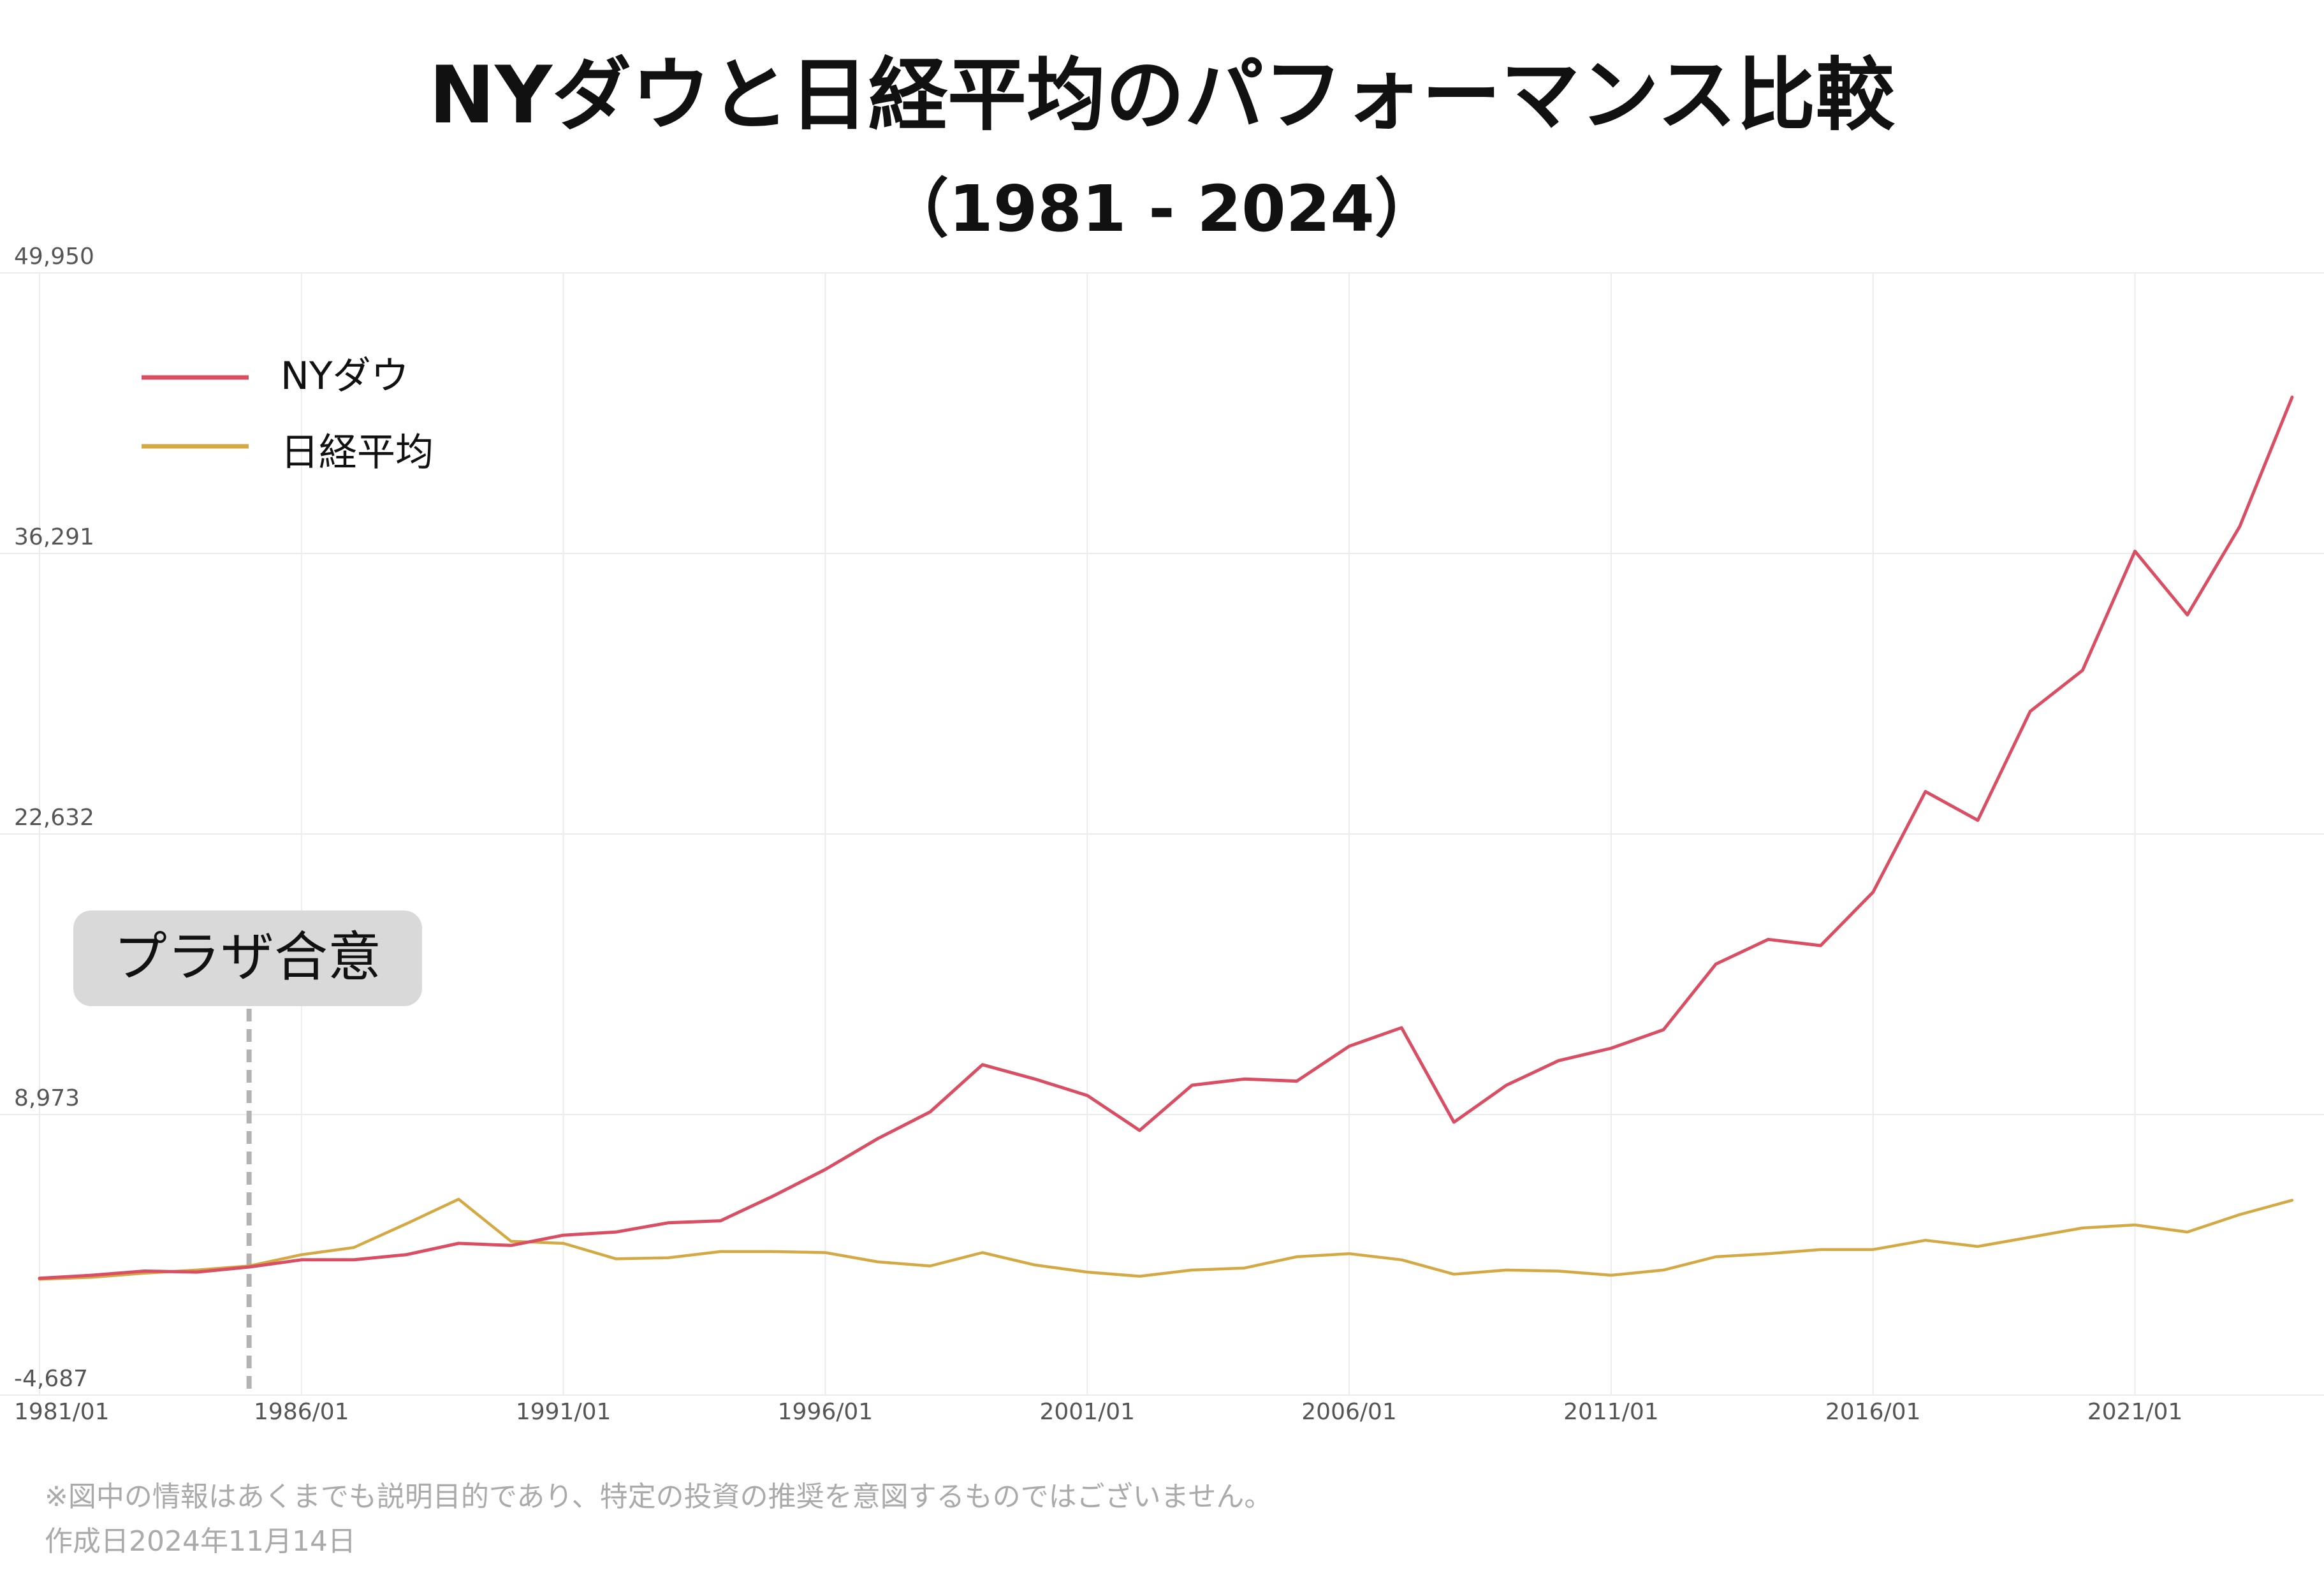  I want to click on x-tick-label: 1986/01, so click(301, 1412).